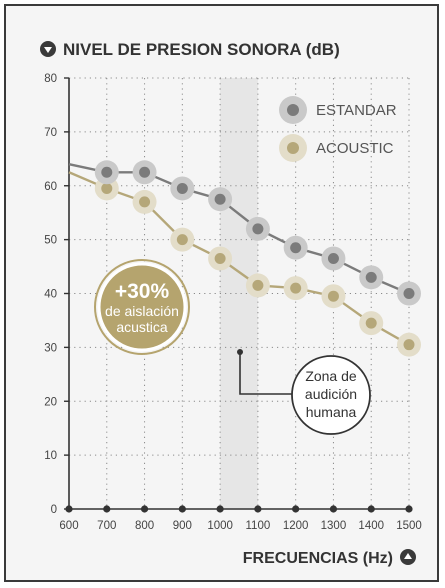 The height and width of the screenshot is (588, 445). Describe the element at coordinates (331, 376) in the screenshot. I see `callout-line1: Zona de` at that location.